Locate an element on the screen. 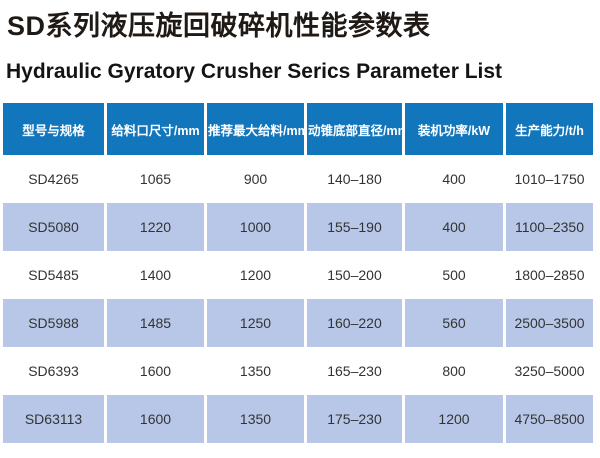  table-row: SD4265 1065 900 140–180 400 1010–1750 is located at coordinates (298, 179).